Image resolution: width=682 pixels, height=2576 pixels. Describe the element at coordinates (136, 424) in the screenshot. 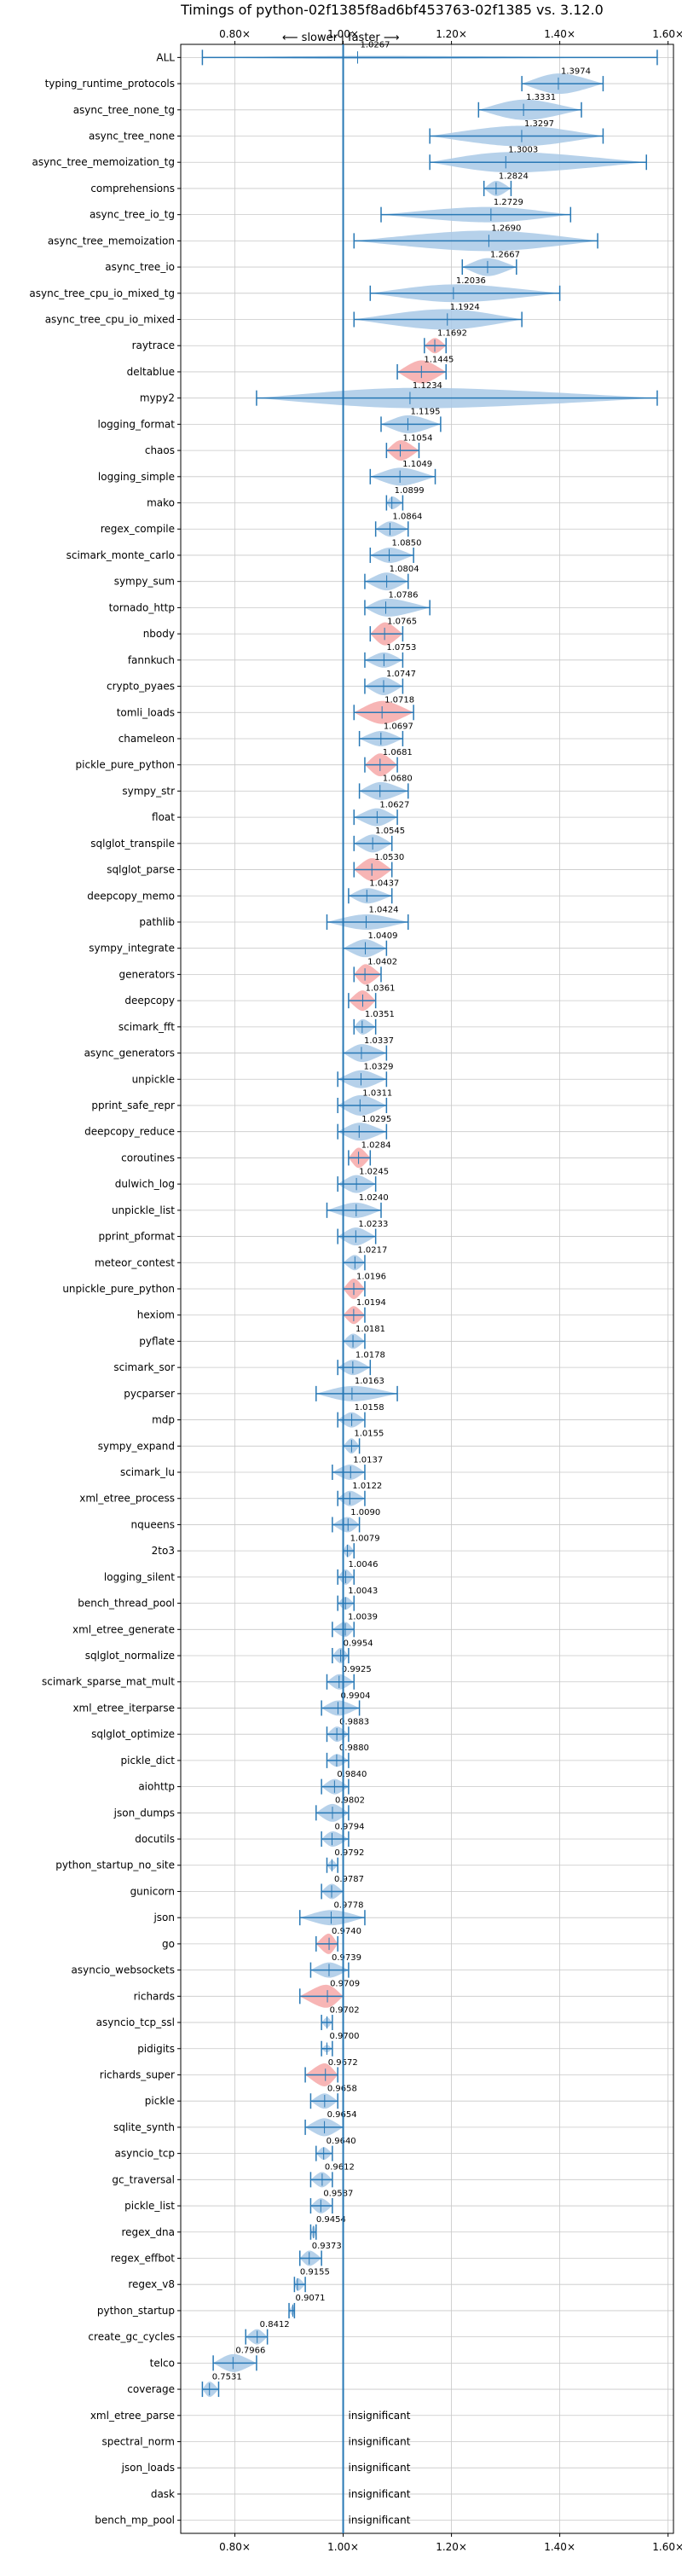

I see `benchmark-label: logging_format` at that location.